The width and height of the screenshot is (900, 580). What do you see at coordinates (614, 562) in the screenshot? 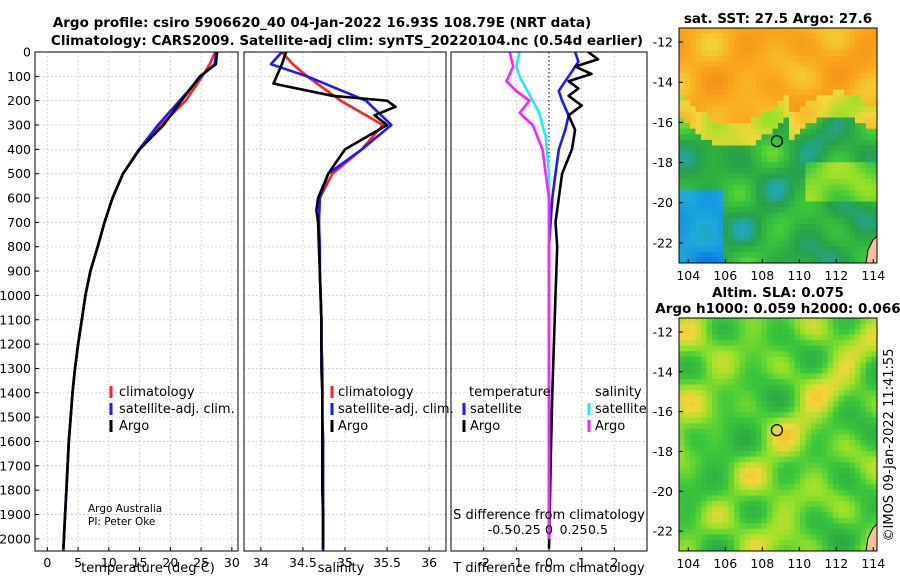
I see `x-tick-label: 2` at bounding box center [614, 562].